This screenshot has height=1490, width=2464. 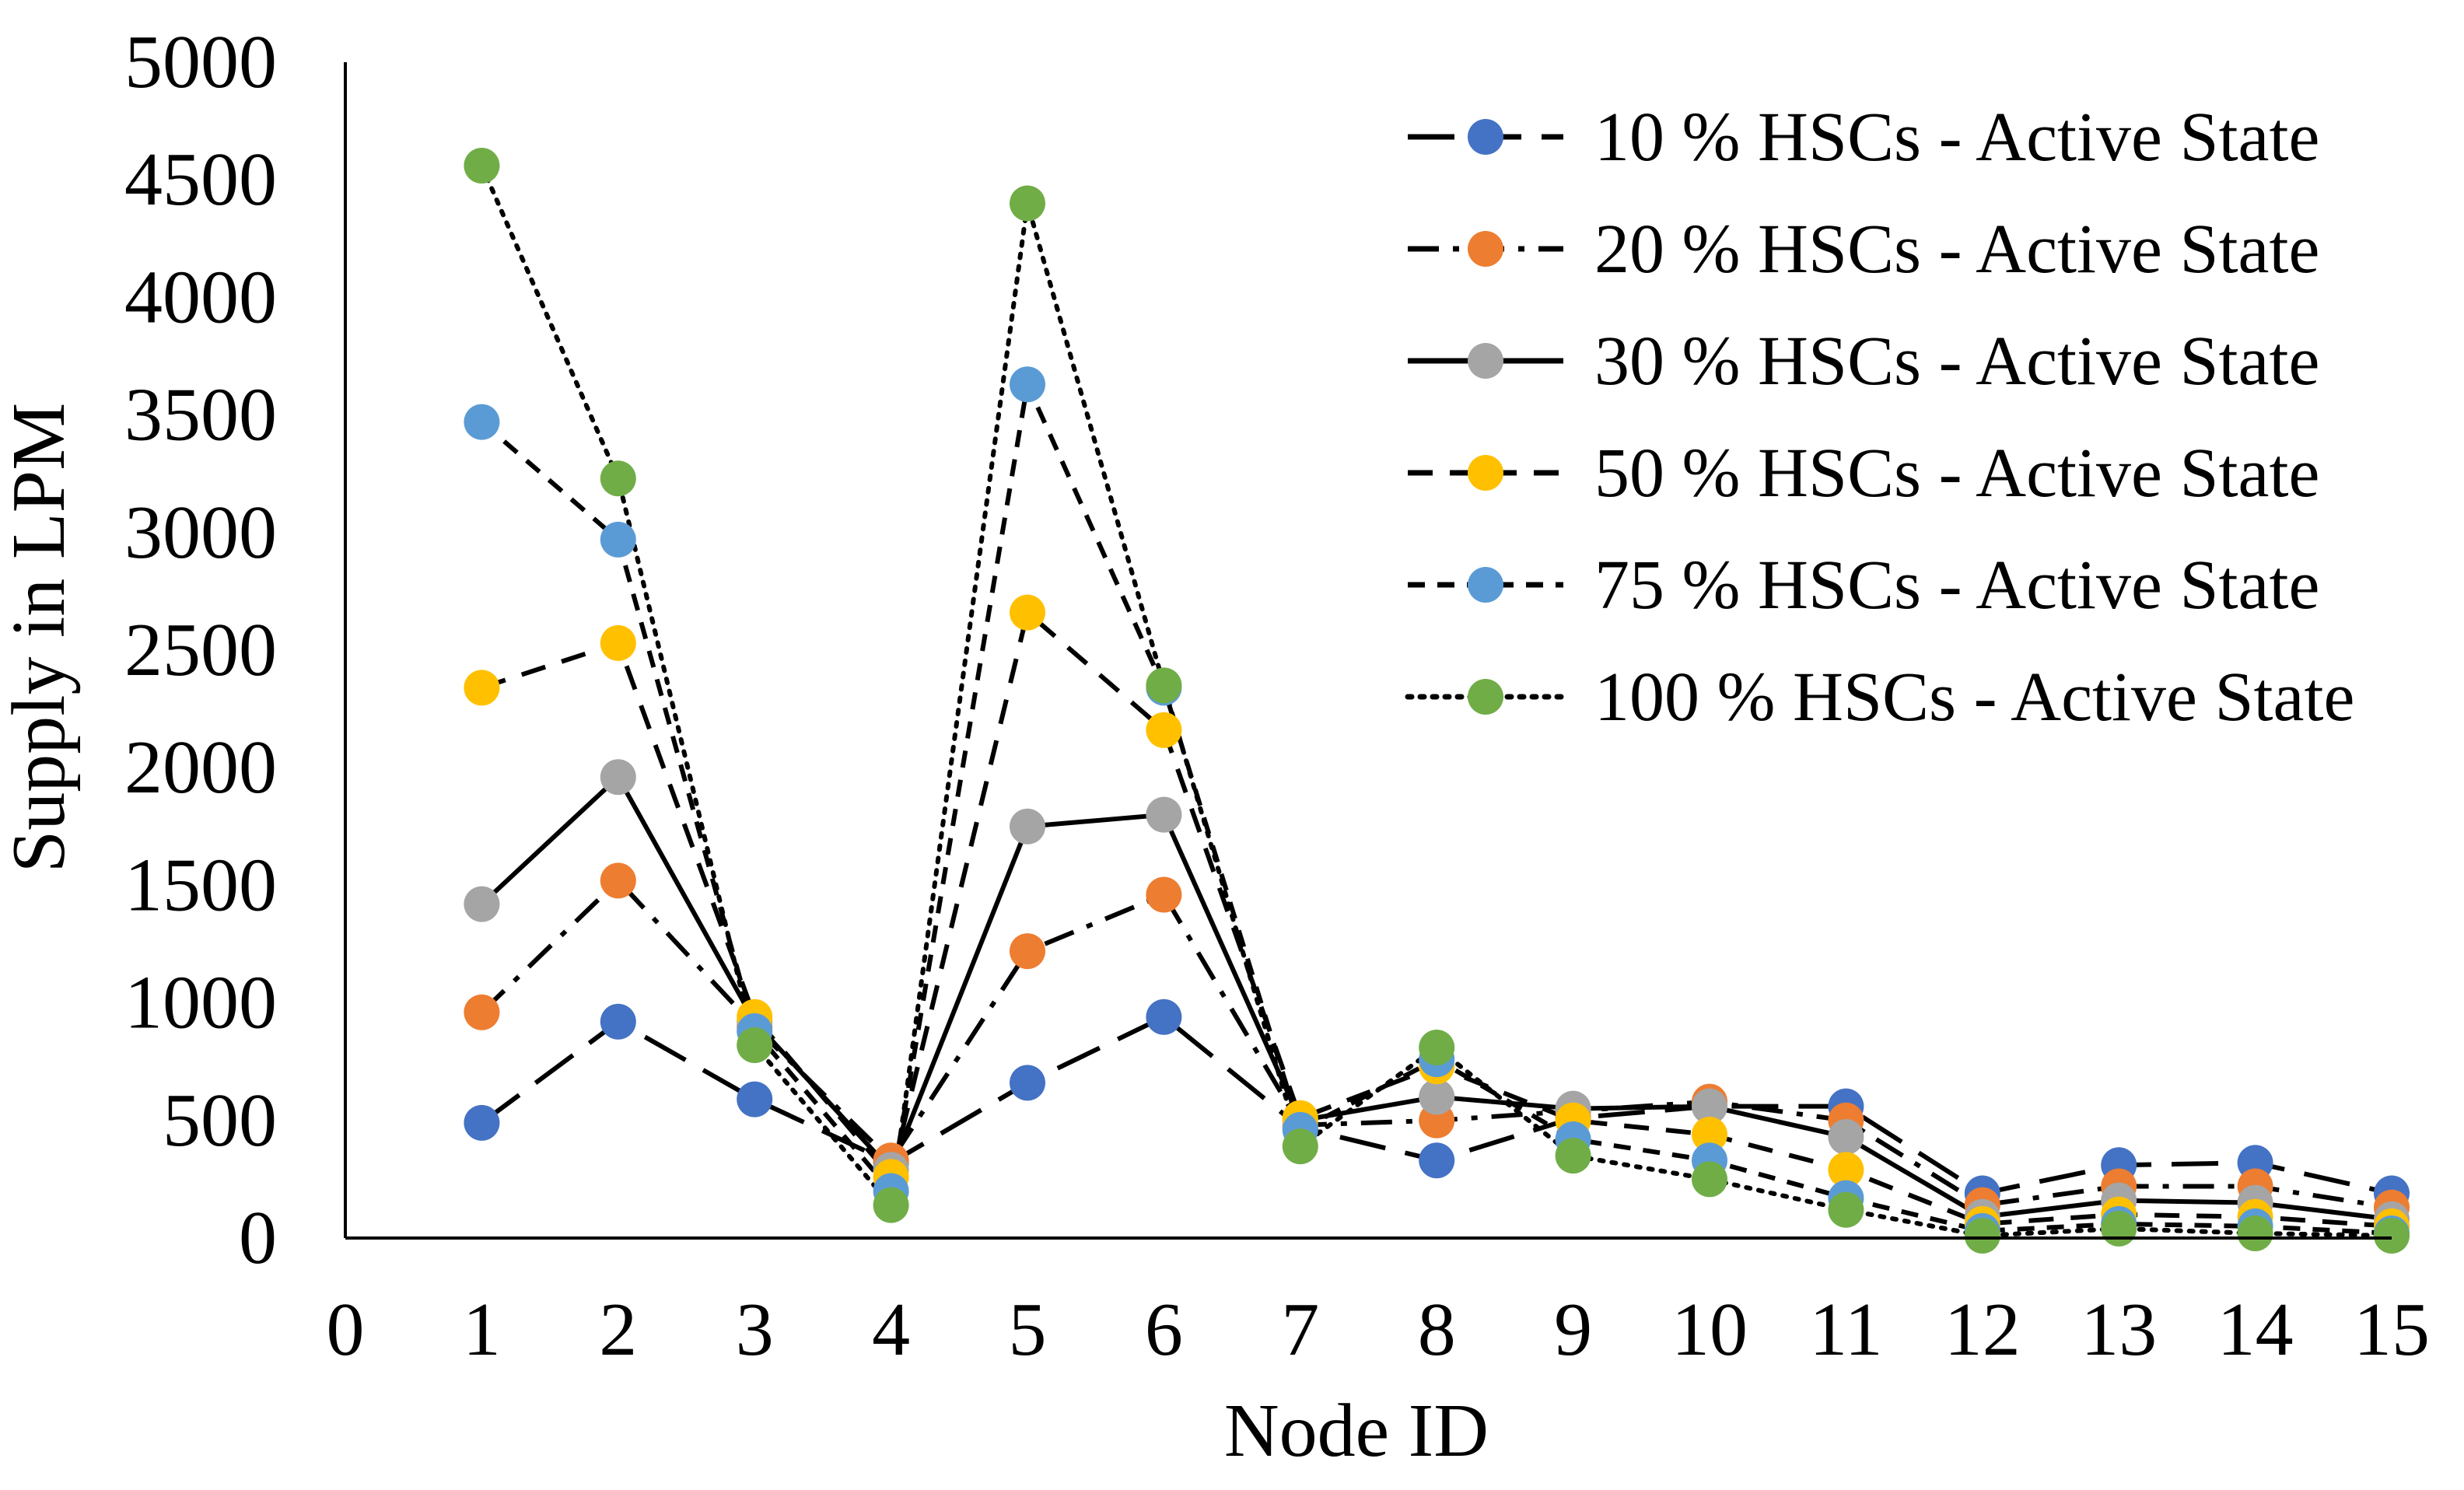 I want to click on x-tick-label: 12, so click(x=1983, y=1330).